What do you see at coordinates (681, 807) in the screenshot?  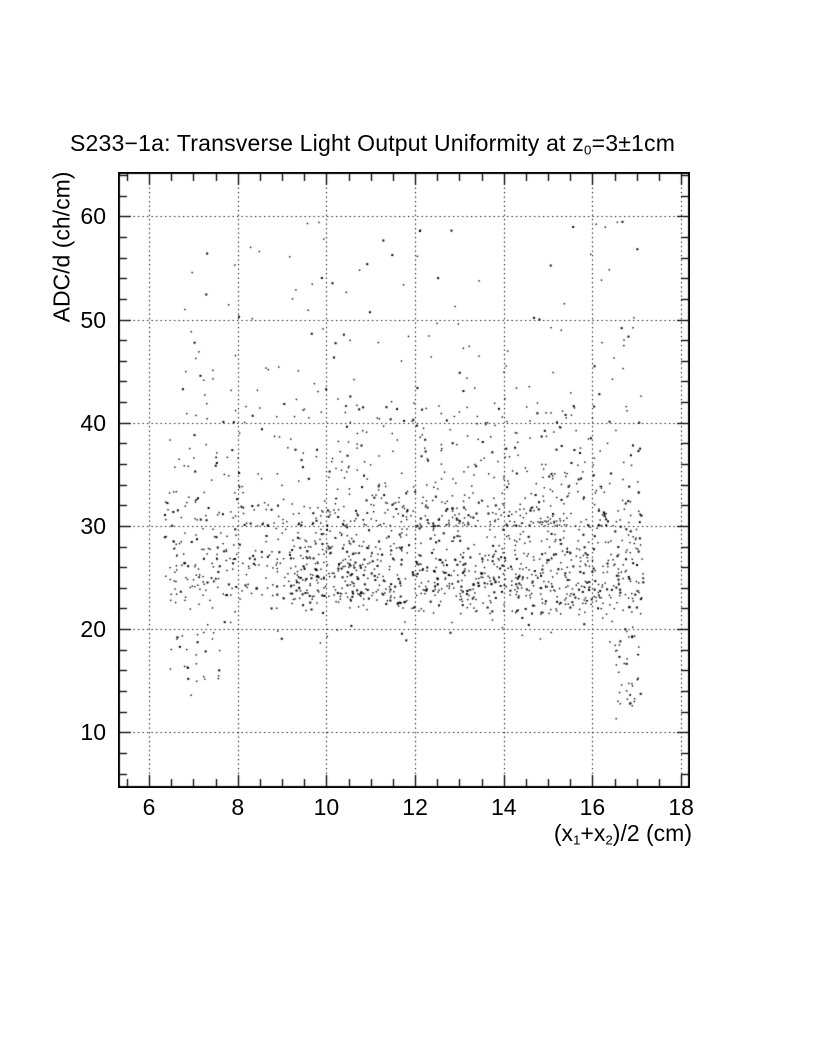 I see `x-tick-label-18: 18` at bounding box center [681, 807].